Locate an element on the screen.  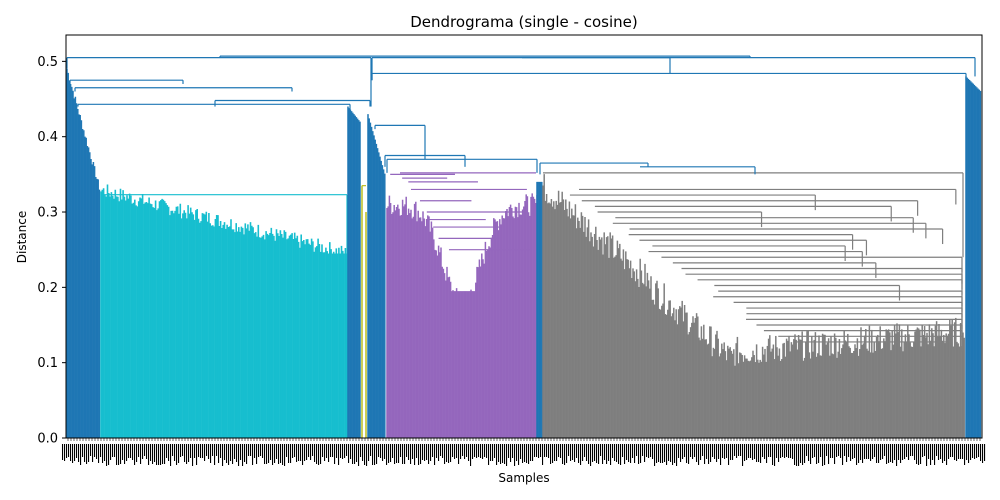
y-tick-label: 0.0 is located at coordinates (47, 439).